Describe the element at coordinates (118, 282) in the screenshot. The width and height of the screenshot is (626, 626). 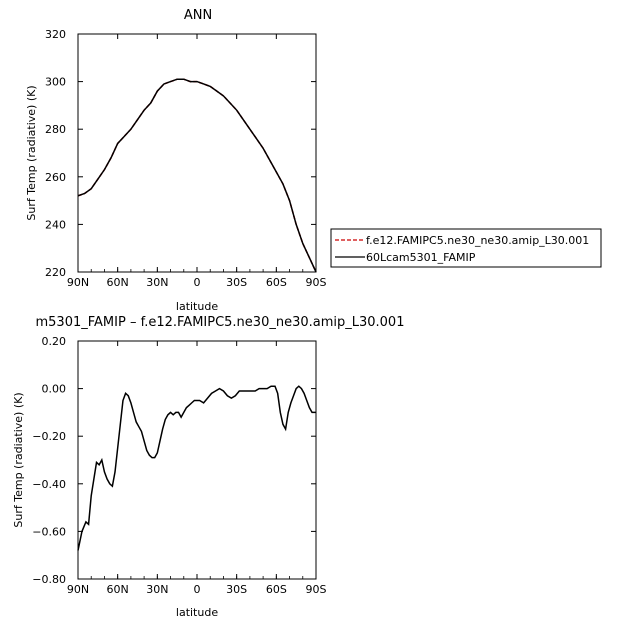
I see `top-x-tick-label: 60N` at that location.